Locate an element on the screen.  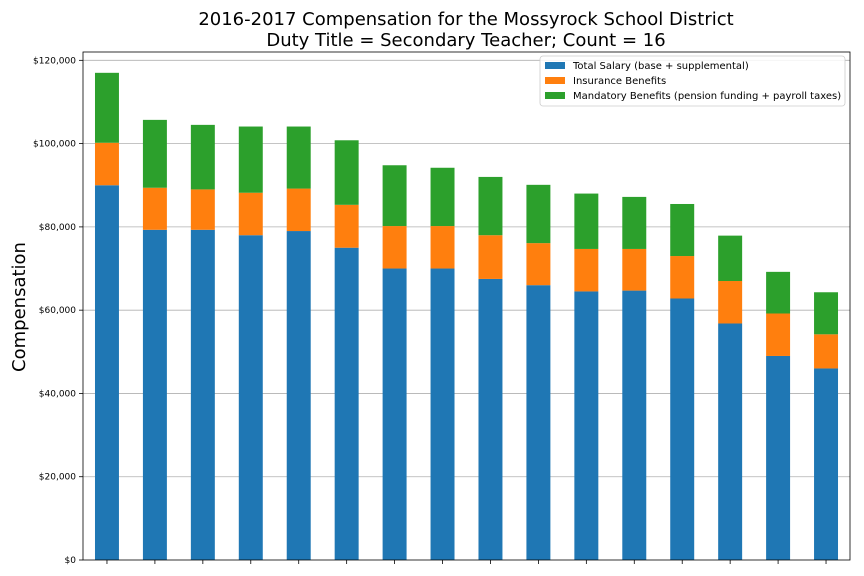
y-tick-label: $120,000 is located at coordinates (54, 61).